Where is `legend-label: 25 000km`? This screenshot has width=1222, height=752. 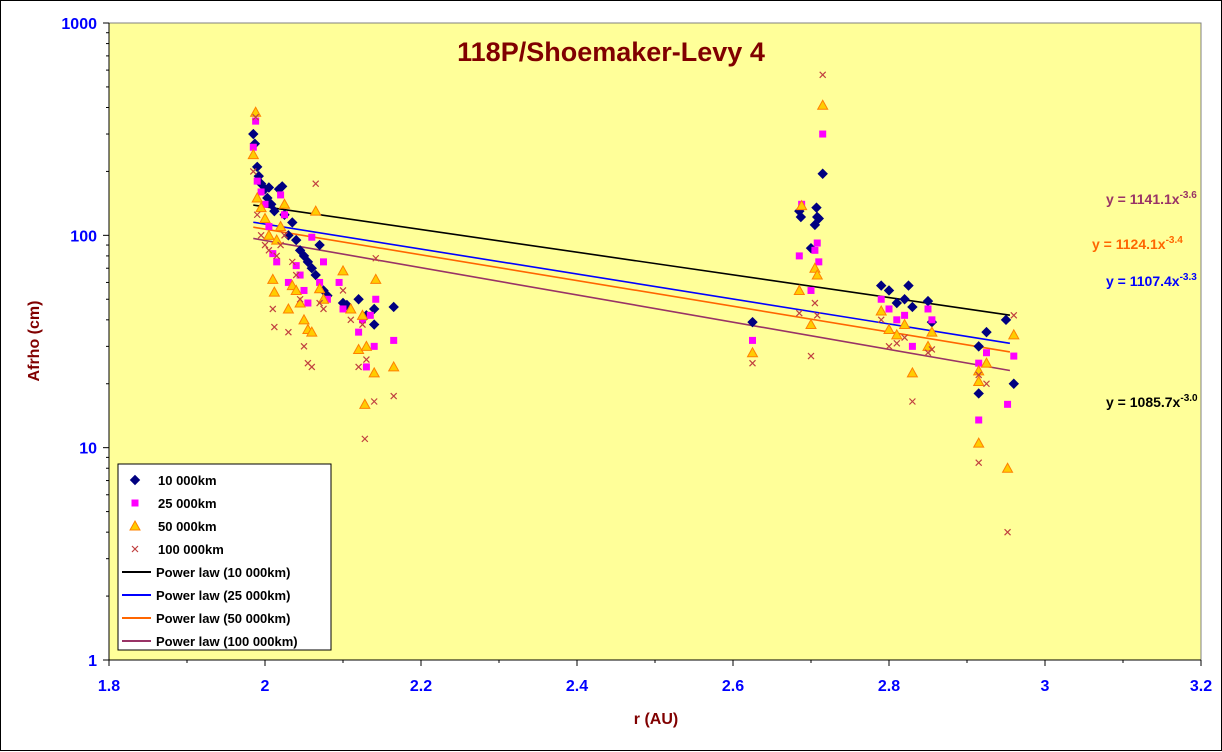 legend-label: 25 000km is located at coordinates (187, 503).